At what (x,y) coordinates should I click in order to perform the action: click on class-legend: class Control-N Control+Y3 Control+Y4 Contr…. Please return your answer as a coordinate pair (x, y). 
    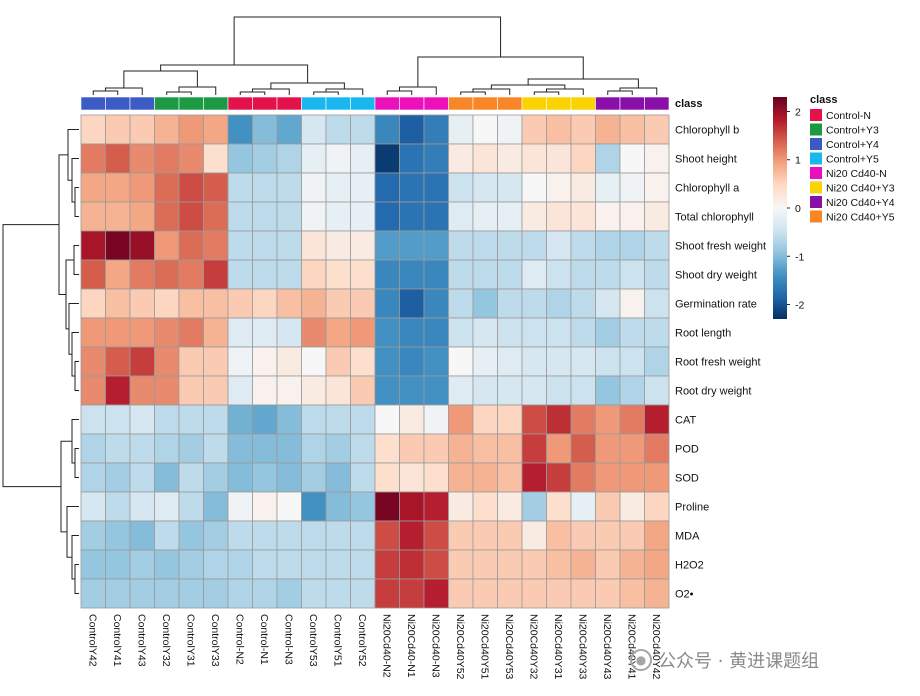
    Looking at the image, I should click on (852, 159).